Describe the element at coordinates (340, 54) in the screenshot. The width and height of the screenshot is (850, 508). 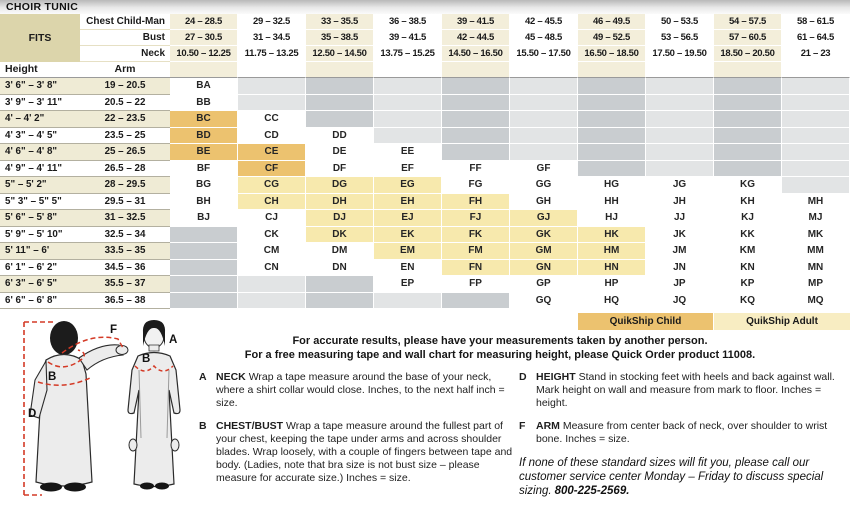
I see `fits-value-cell: 12.50 – 14.50` at that location.